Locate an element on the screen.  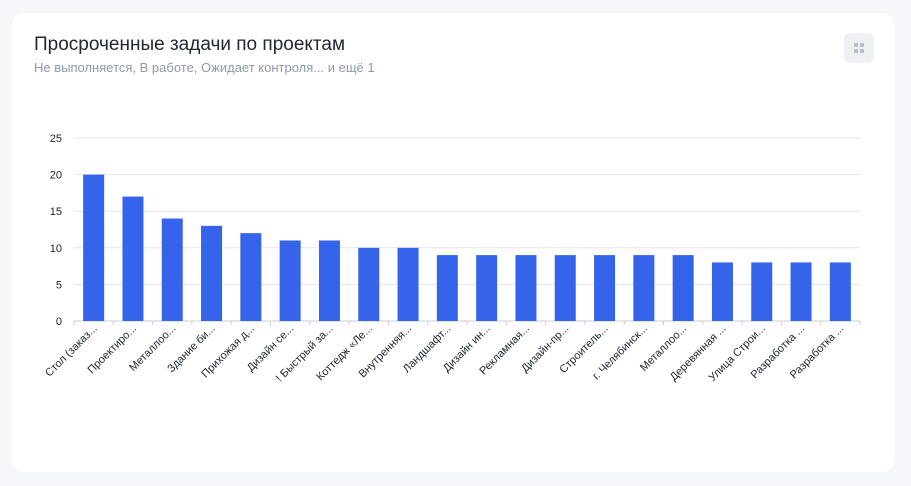
chart-menu-button is located at coordinates (859, 48).